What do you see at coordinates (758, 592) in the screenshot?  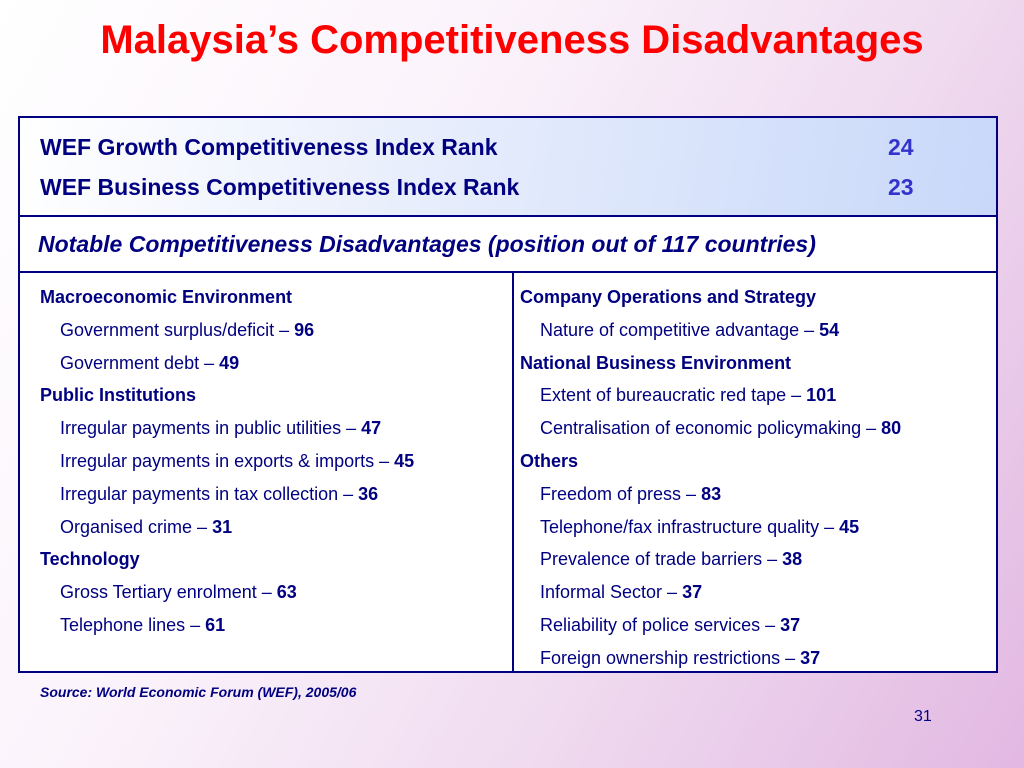 I see `list-item: Informal Sector – 37` at bounding box center [758, 592].